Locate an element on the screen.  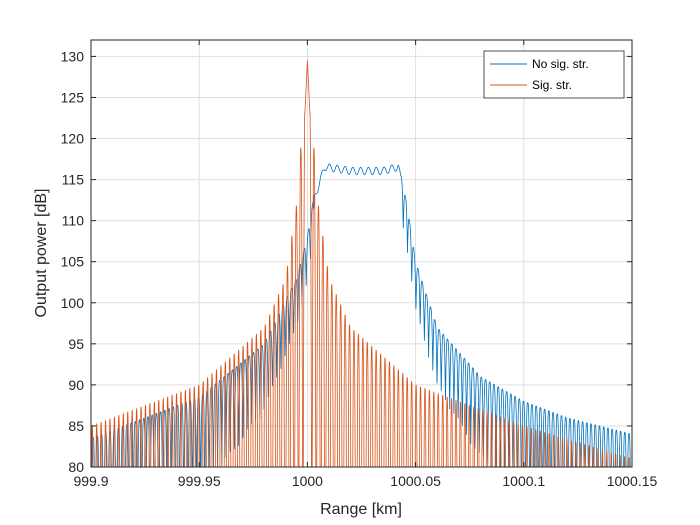
x-tick-label: 1000.05 is located at coordinates (415, 481).